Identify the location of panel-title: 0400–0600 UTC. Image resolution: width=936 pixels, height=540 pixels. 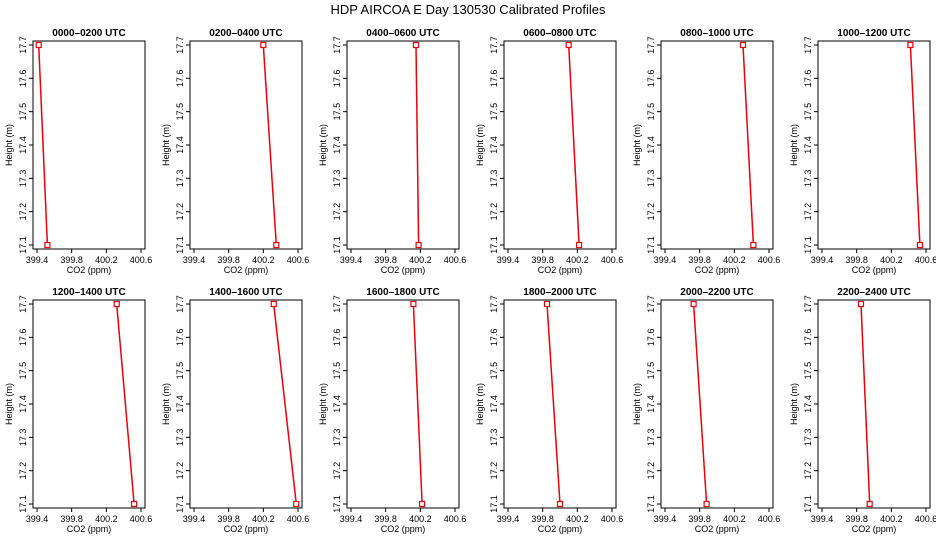
(402, 33).